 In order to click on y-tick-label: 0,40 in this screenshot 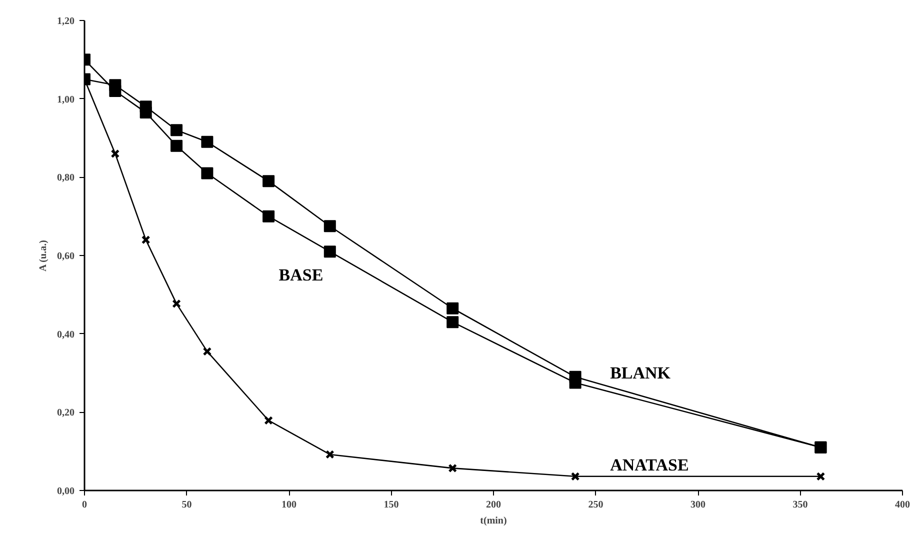, I will do `click(65, 334)`.